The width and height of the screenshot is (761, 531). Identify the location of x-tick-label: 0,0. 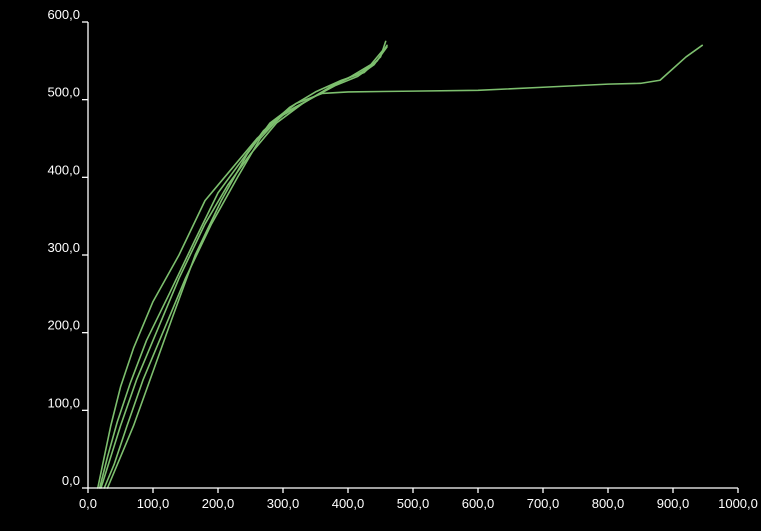
(88, 503).